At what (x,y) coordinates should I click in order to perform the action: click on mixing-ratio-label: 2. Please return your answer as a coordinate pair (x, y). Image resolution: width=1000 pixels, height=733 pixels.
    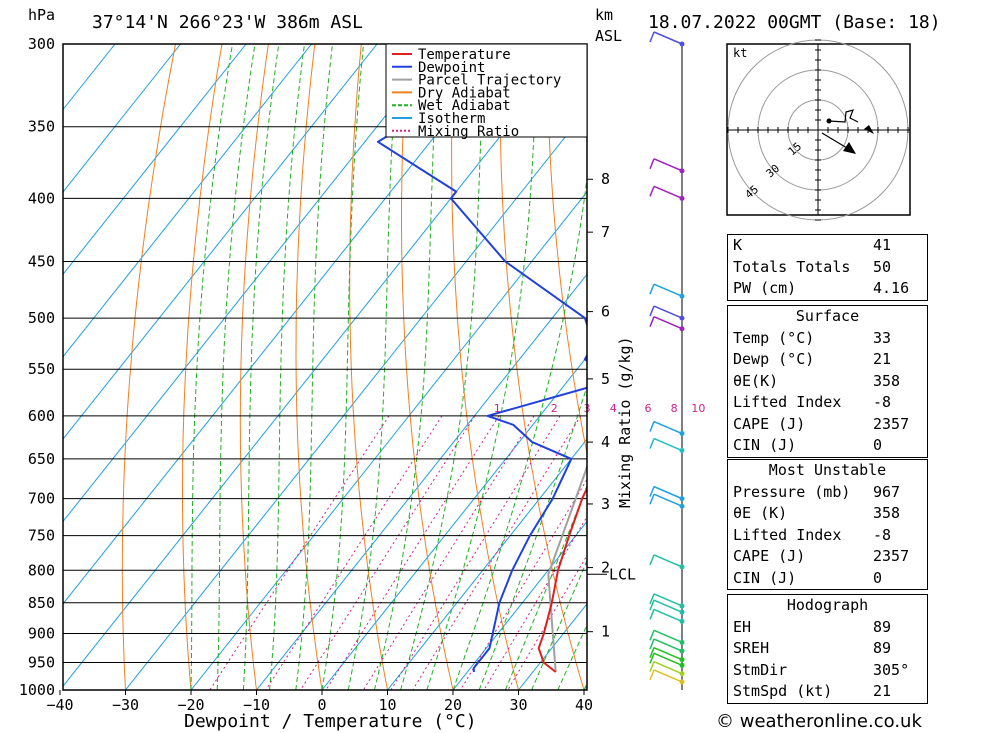
    Looking at the image, I should click on (554, 408).